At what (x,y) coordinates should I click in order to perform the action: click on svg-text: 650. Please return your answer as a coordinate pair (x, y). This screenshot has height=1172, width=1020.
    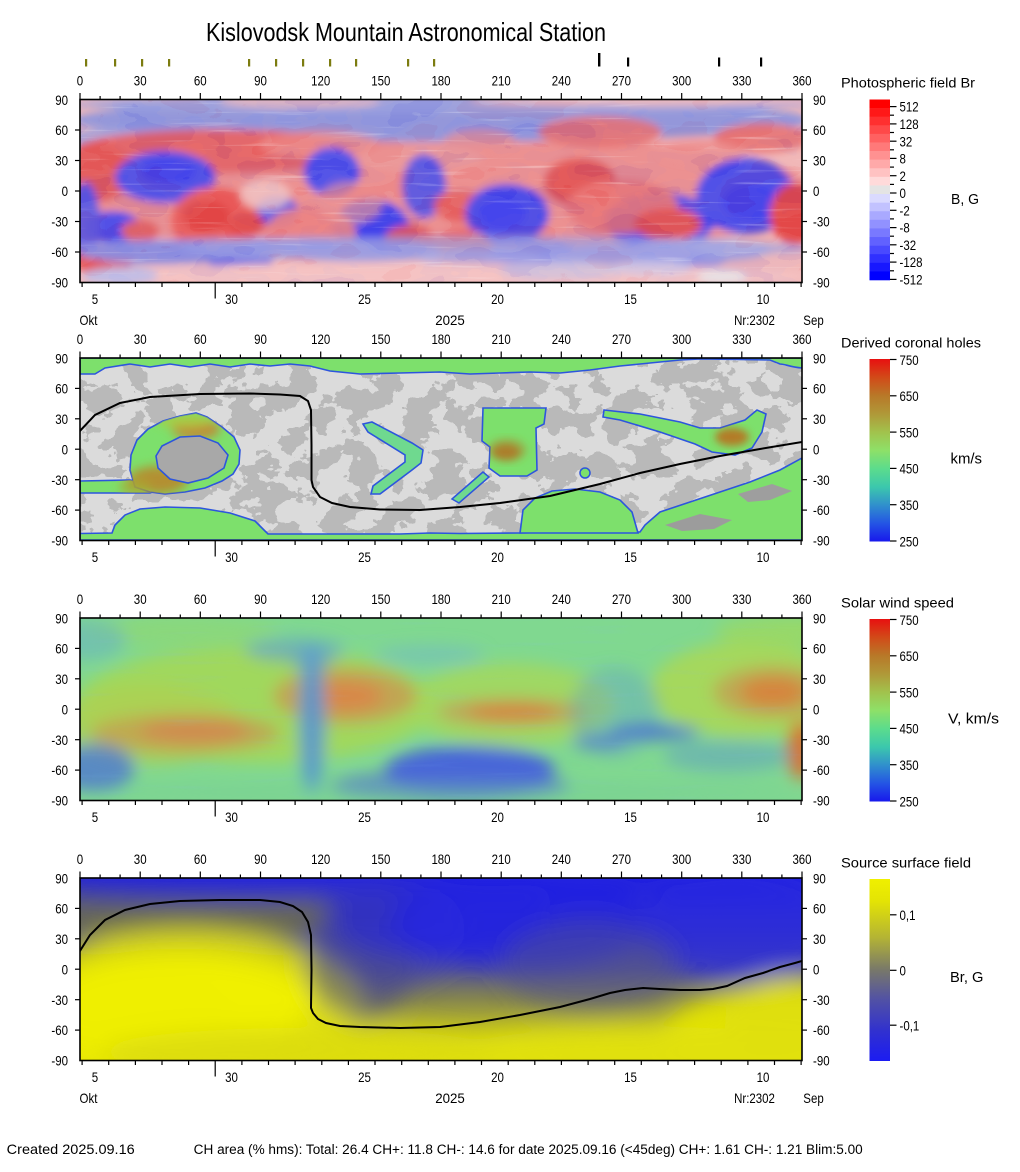
    Looking at the image, I should click on (909, 656).